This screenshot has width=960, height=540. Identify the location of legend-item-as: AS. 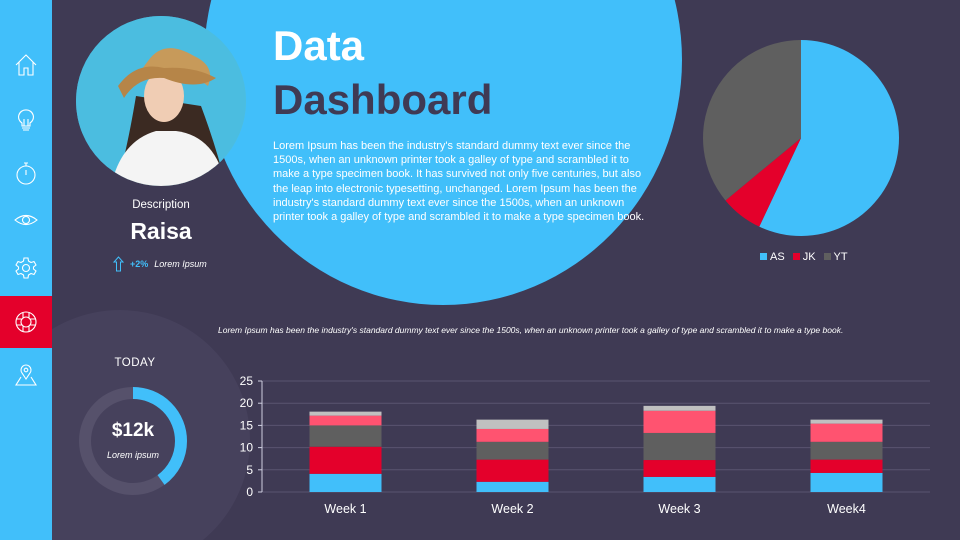
(772, 257).